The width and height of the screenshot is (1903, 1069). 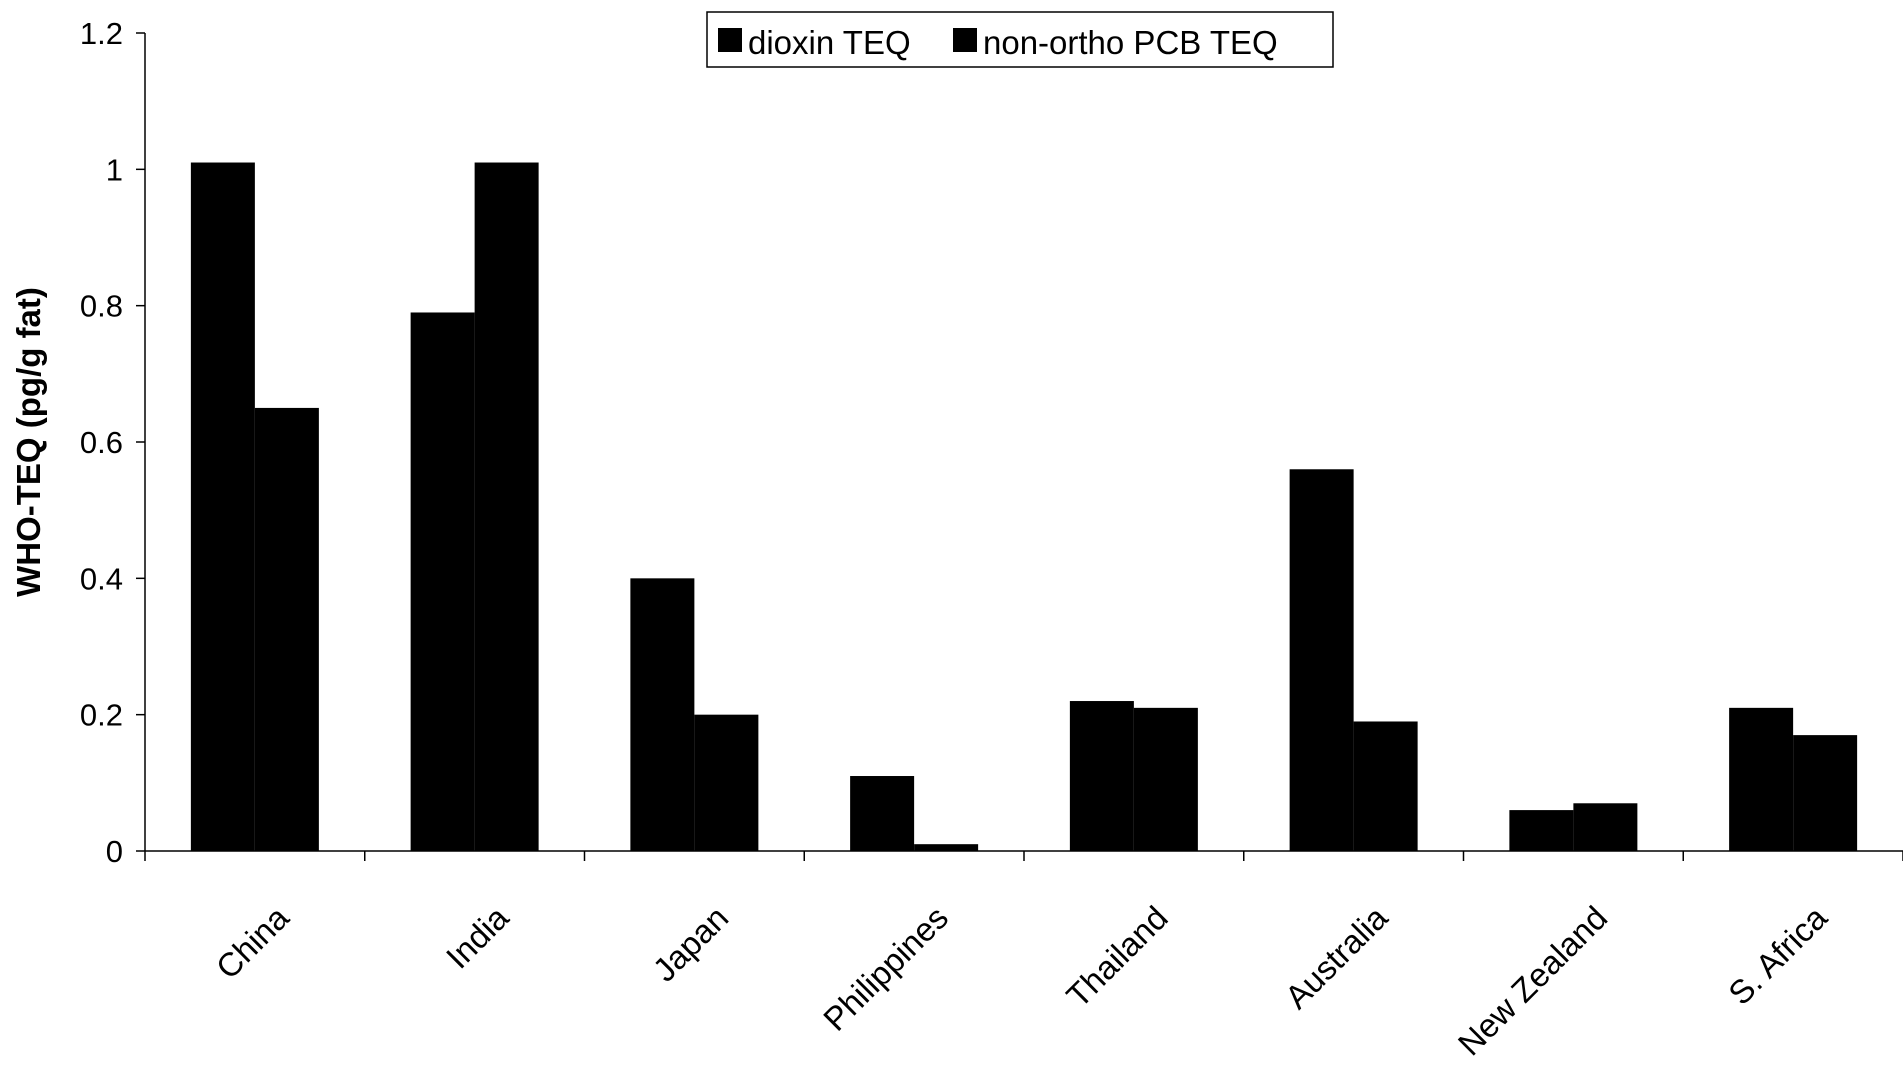 I want to click on category-label: New Zealand, so click(x=1533, y=981).